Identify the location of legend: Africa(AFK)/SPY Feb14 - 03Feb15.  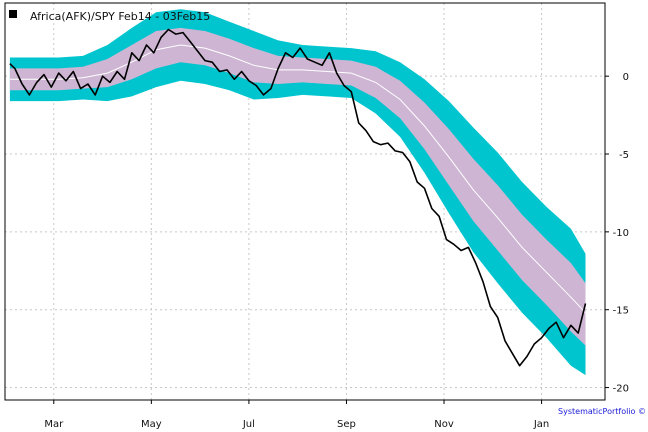
(109, 16).